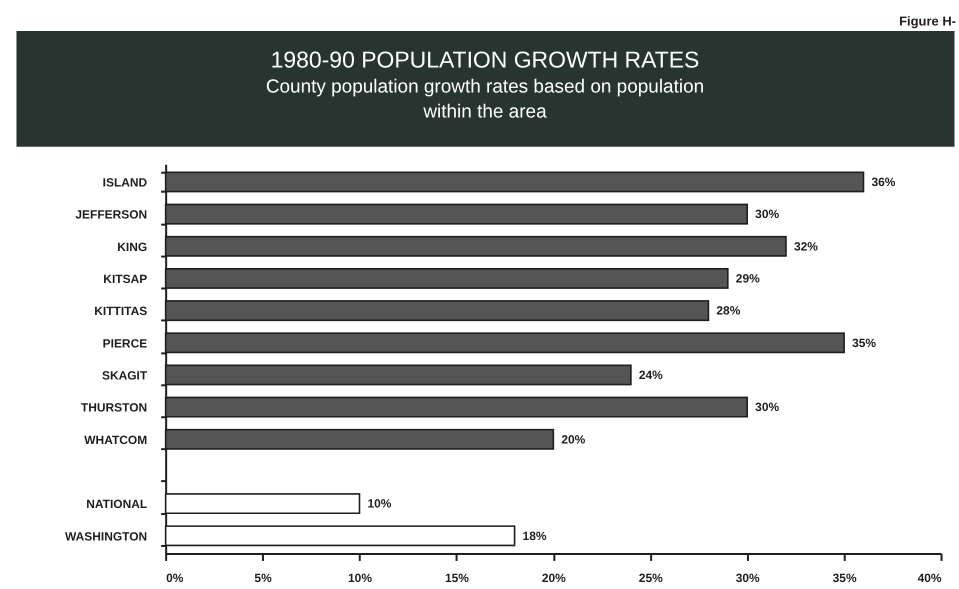 This screenshot has height=589, width=959. I want to click on data-label: 28%, so click(728, 311).